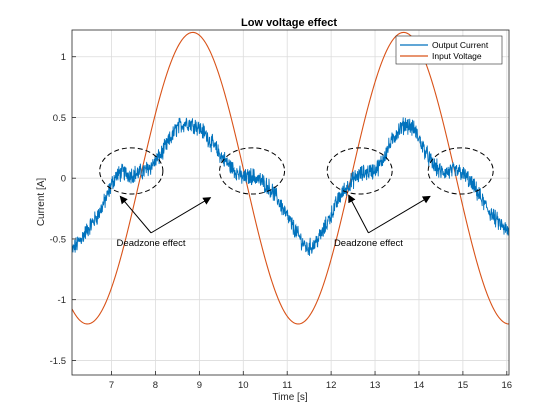 The width and height of the screenshot is (560, 420). What do you see at coordinates (58, 361) in the screenshot?
I see `y-tick-label: -1.5` at bounding box center [58, 361].